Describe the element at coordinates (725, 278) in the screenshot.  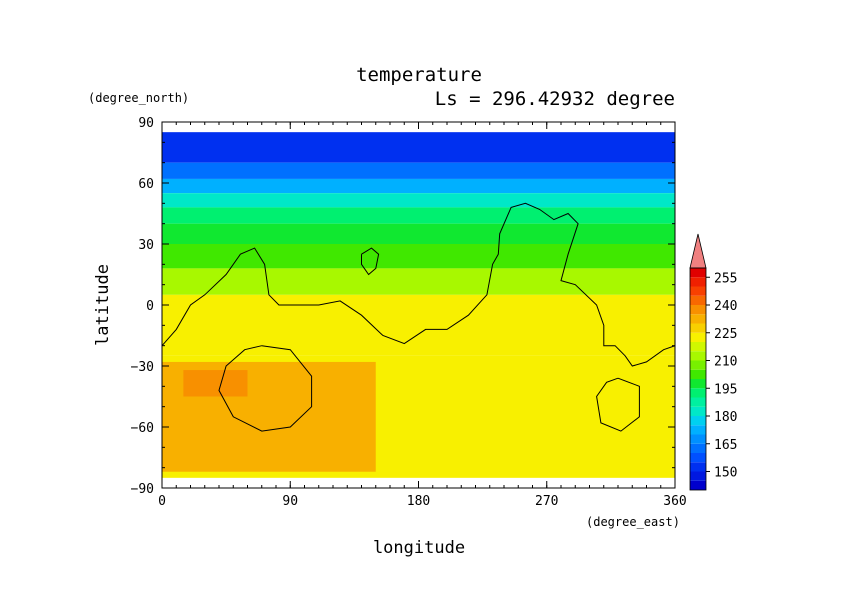
I see `colorbar-label: 255` at that location.